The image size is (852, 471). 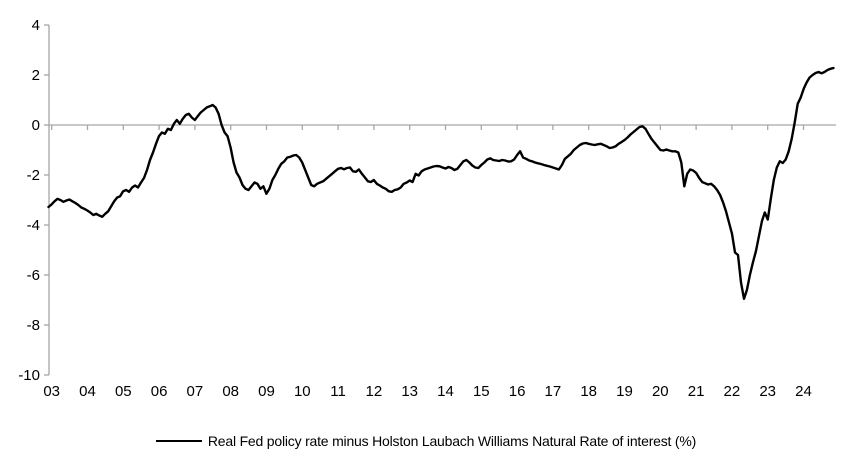 What do you see at coordinates (51, 391) in the screenshot?
I see `x-tick-label: 03` at bounding box center [51, 391].